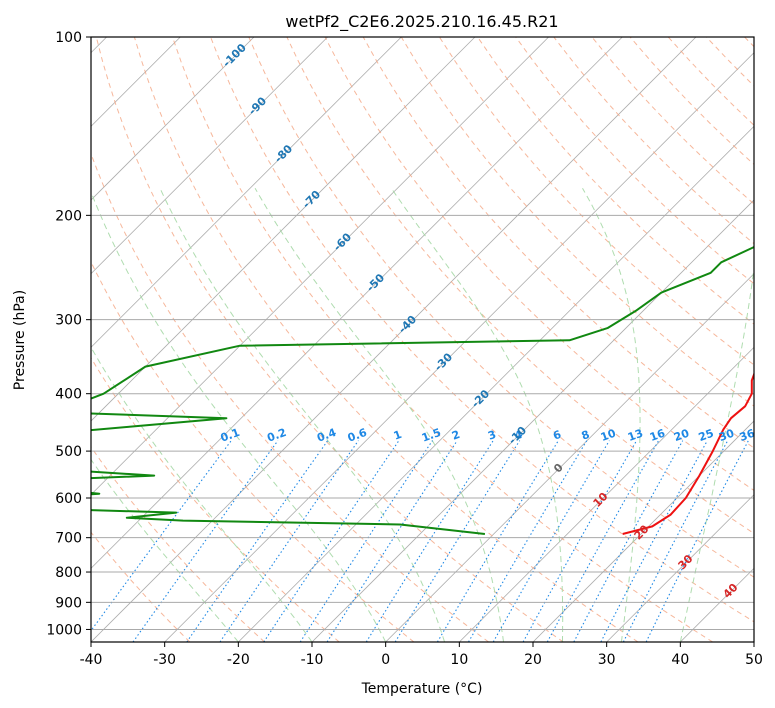 The width and height of the screenshot is (775, 708). What do you see at coordinates (407, 324) in the screenshot?
I see `isotherm-label: -40` at bounding box center [407, 324].